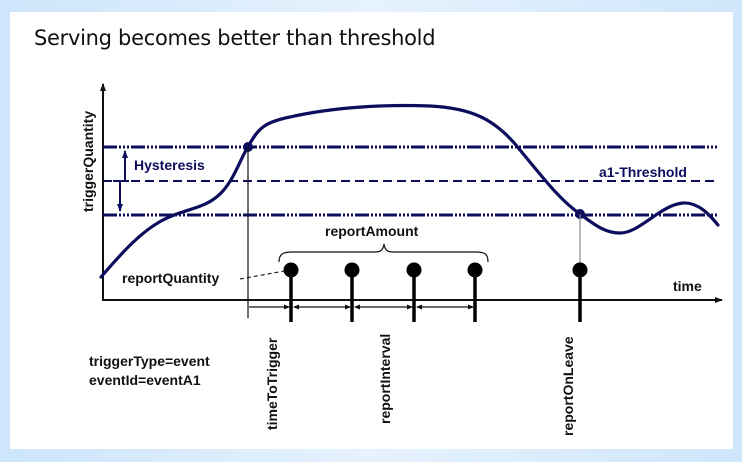 This screenshot has height=462, width=742. What do you see at coordinates (149, 361) in the screenshot?
I see `trigger-type-text: triggerType=event` at bounding box center [149, 361].